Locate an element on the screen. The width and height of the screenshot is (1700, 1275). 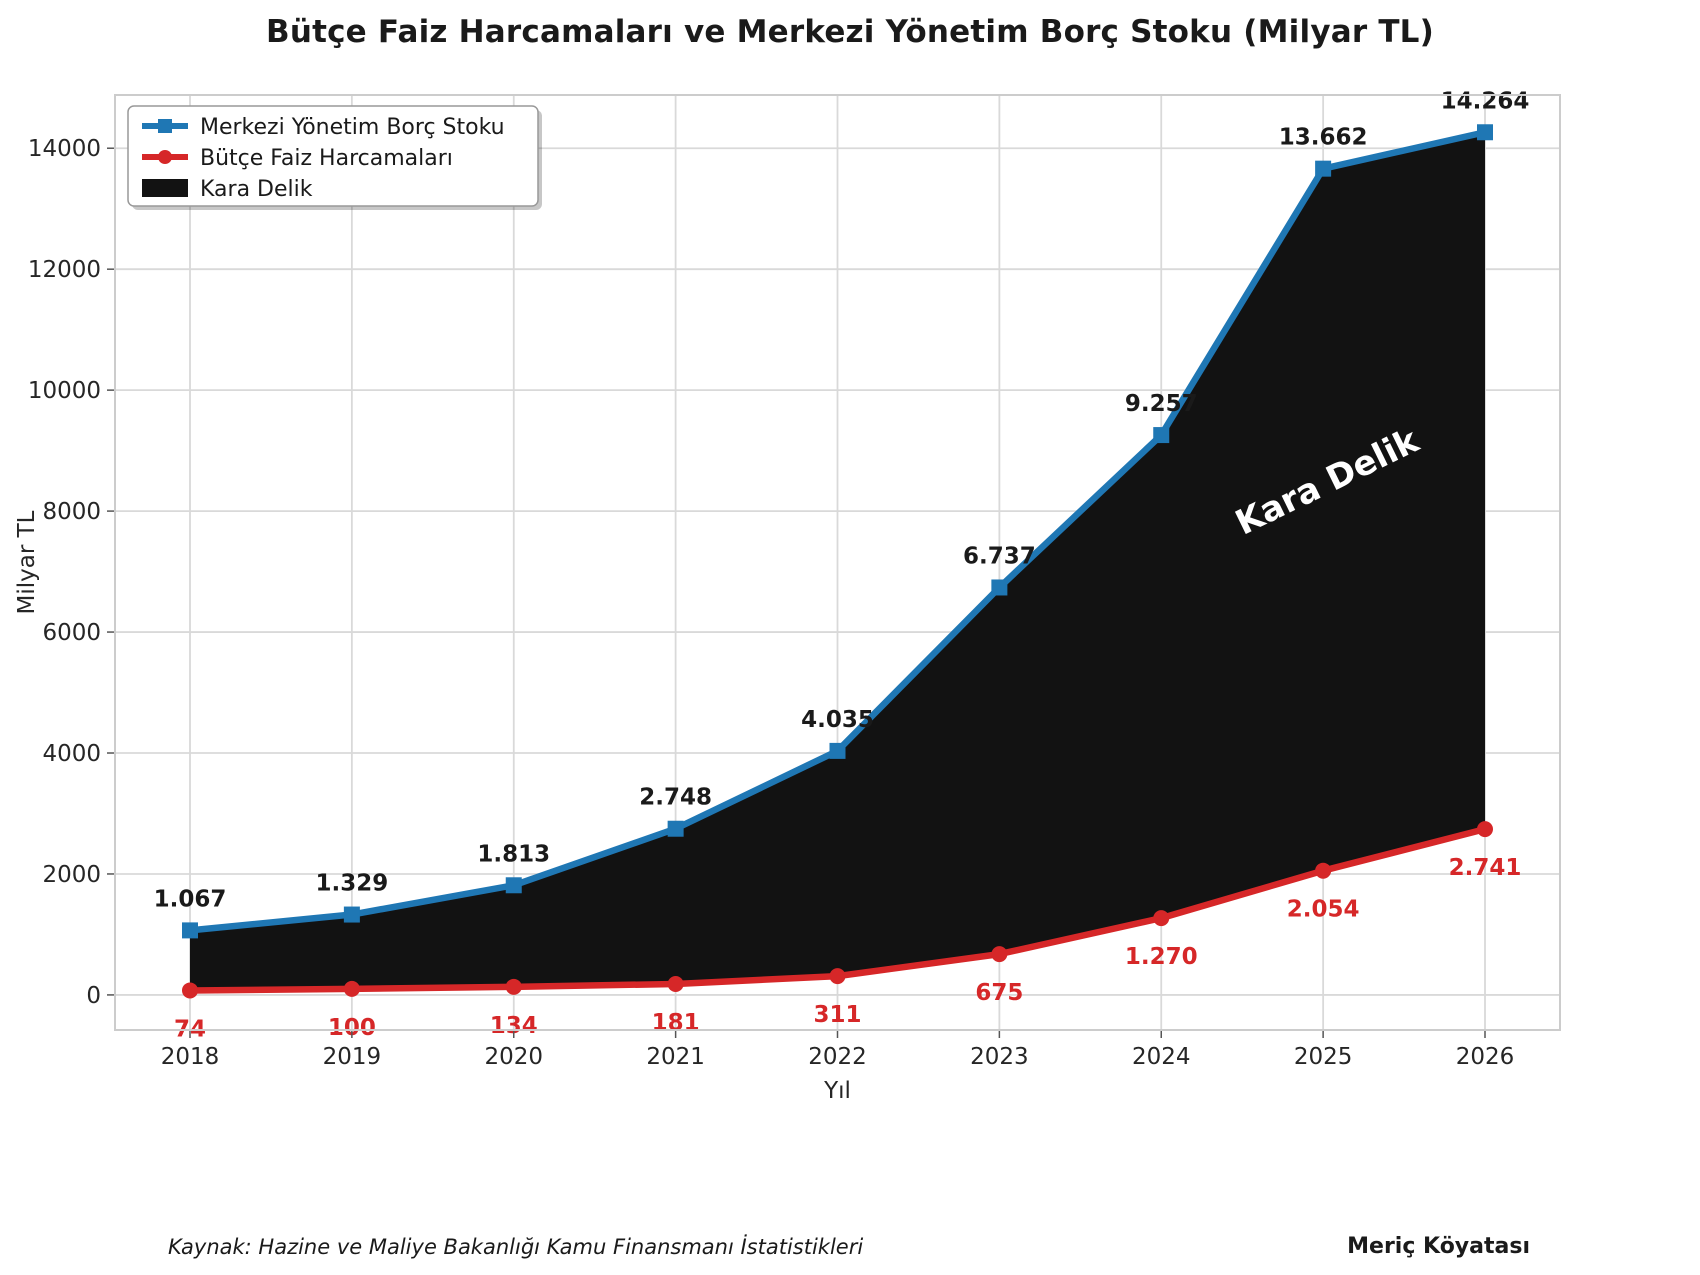
legend-item-kara-delik: Kara Delik is located at coordinates (256, 189).